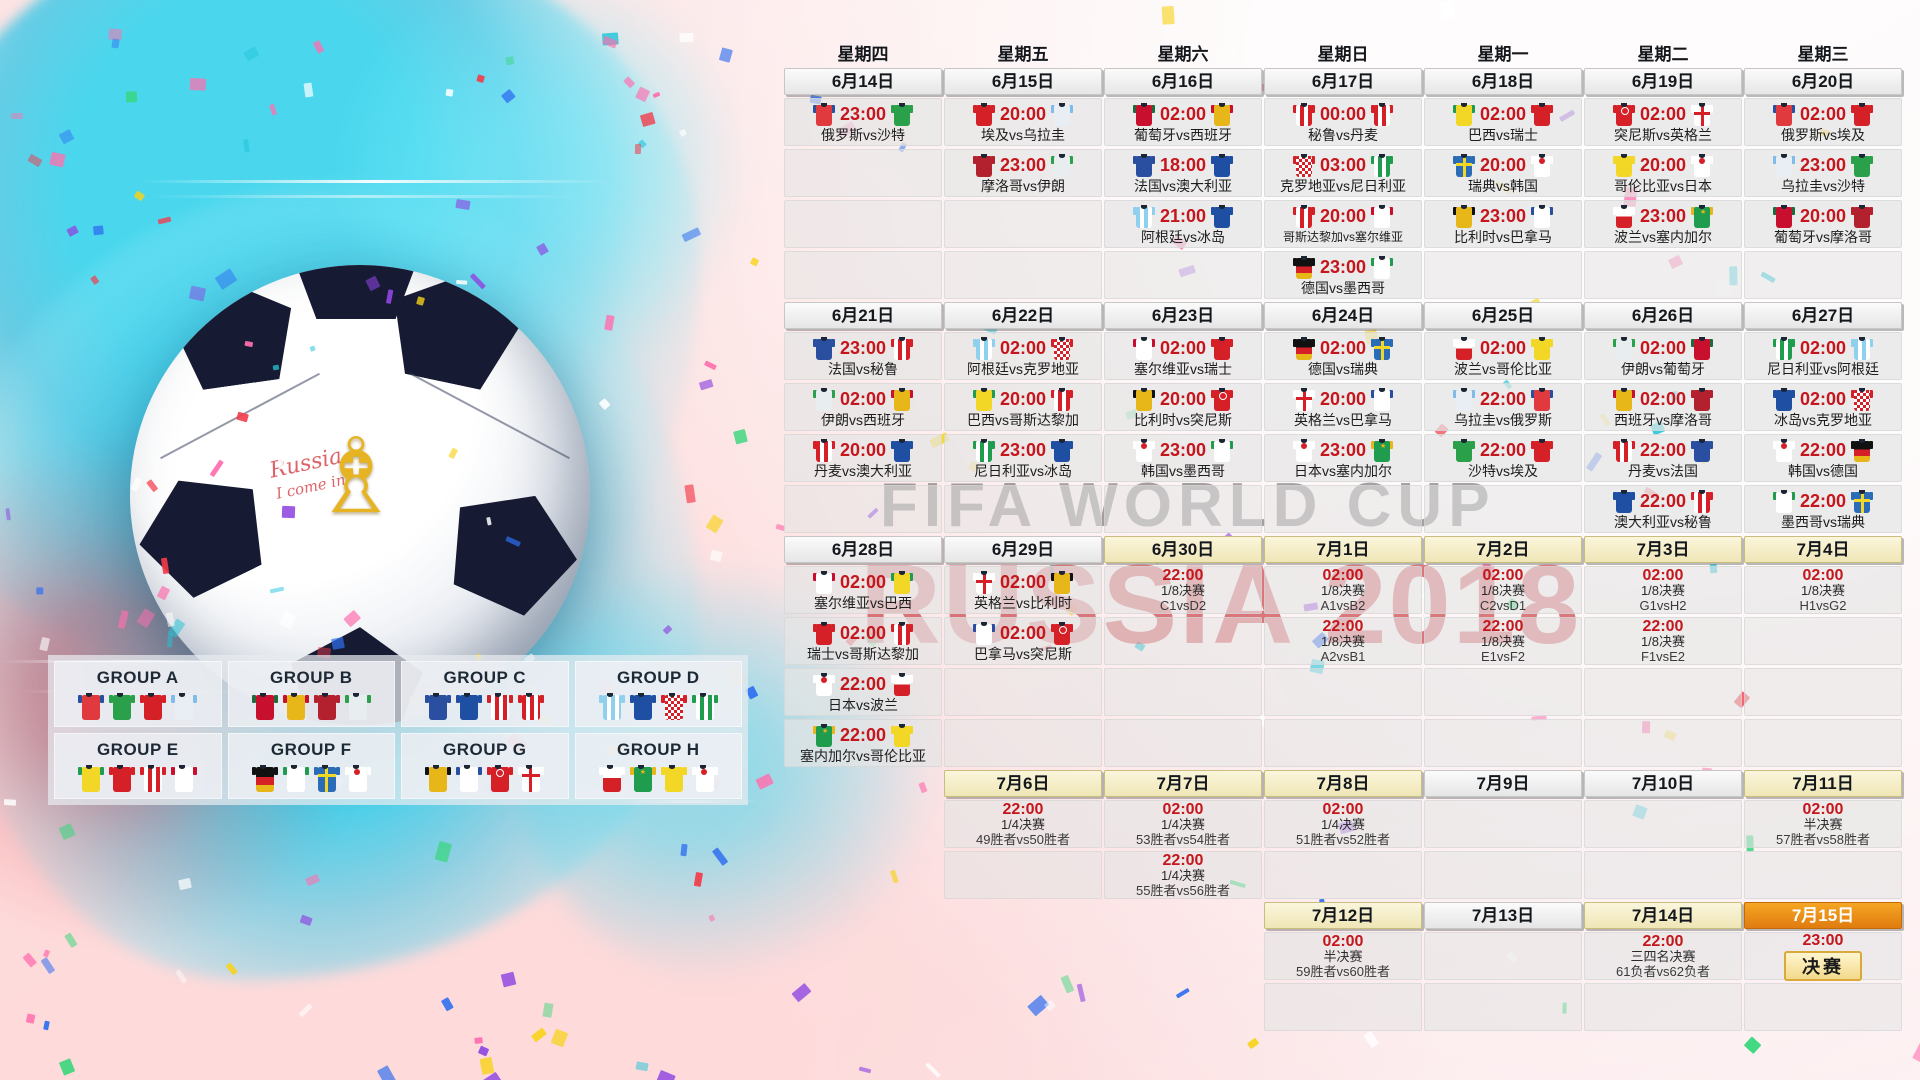 The width and height of the screenshot is (1920, 1080). I want to click on match-cell: 22:00 墨西哥vs瑞典, so click(1823, 509).